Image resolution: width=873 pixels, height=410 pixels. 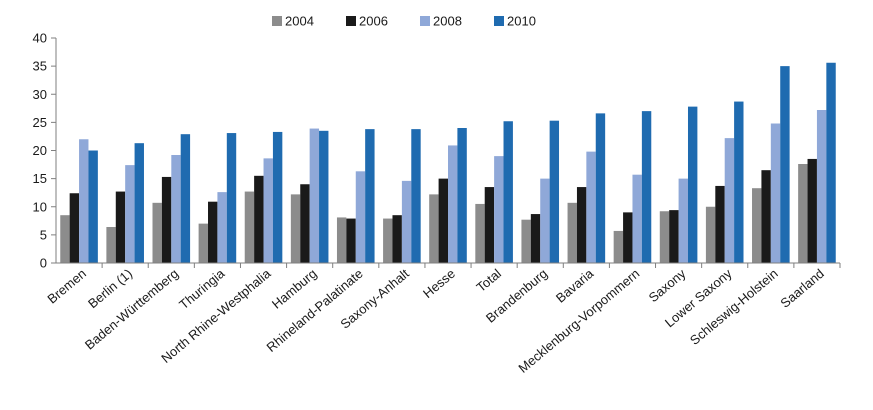 What do you see at coordinates (351, 21) in the screenshot?
I see `legend-swatch-2006` at bounding box center [351, 21].